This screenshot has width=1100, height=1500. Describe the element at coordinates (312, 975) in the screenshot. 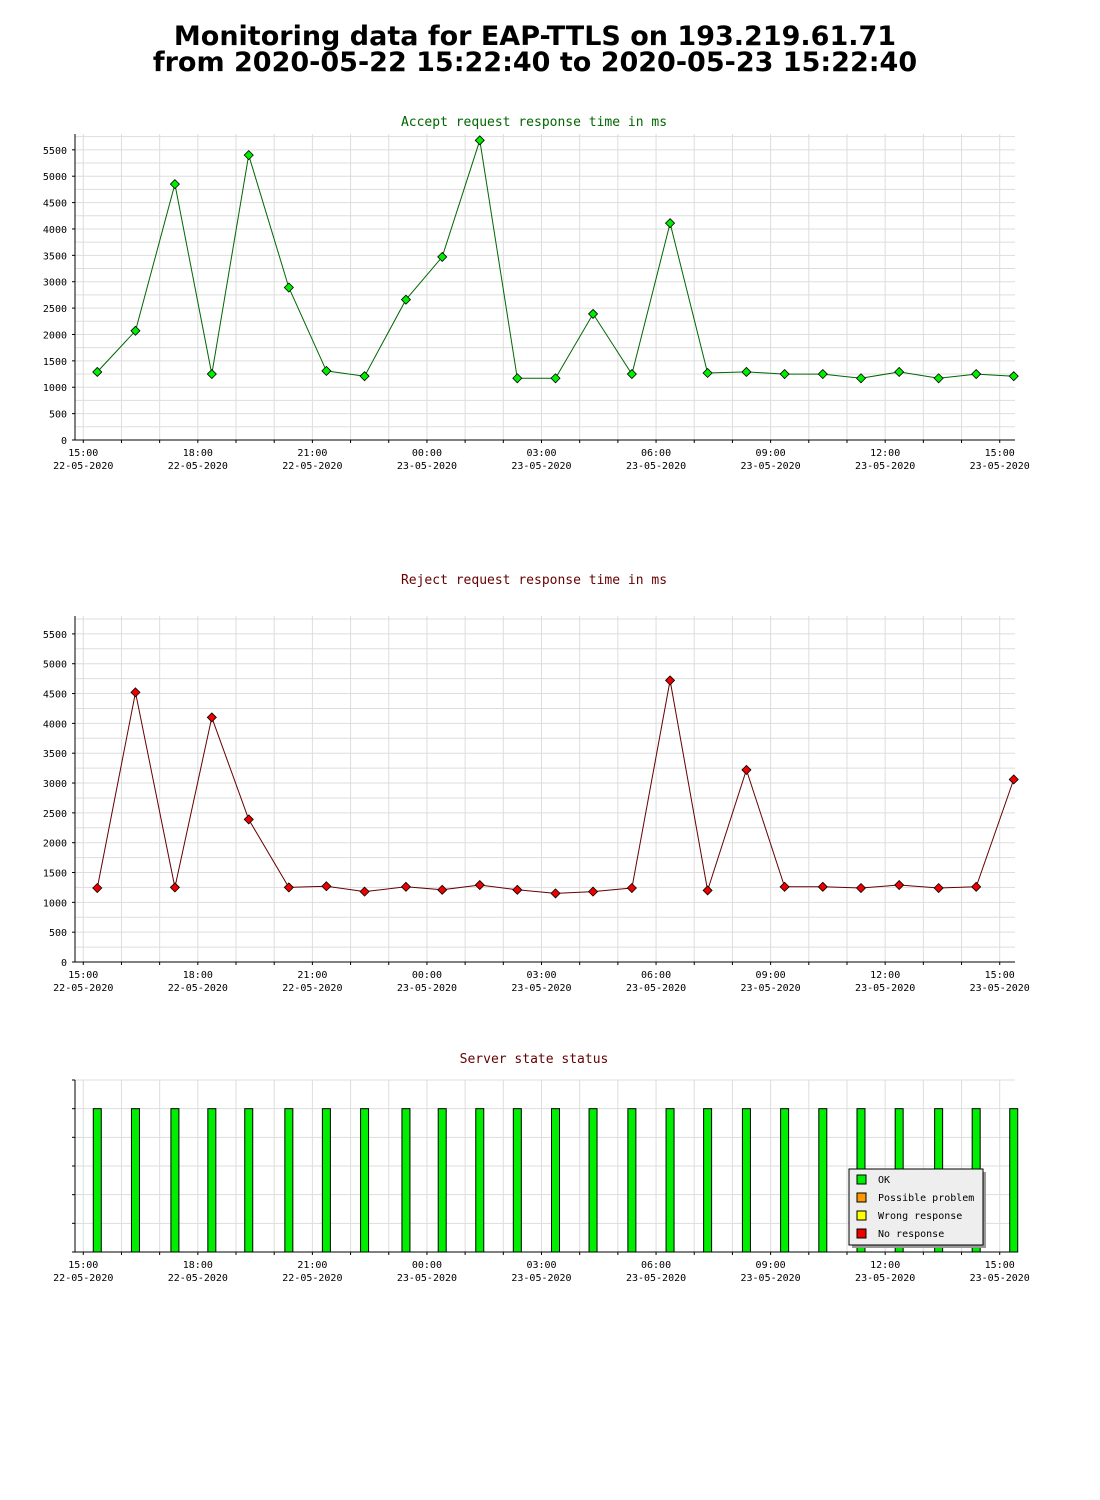

I see `reject-x-tick-time: 21:00` at that location.